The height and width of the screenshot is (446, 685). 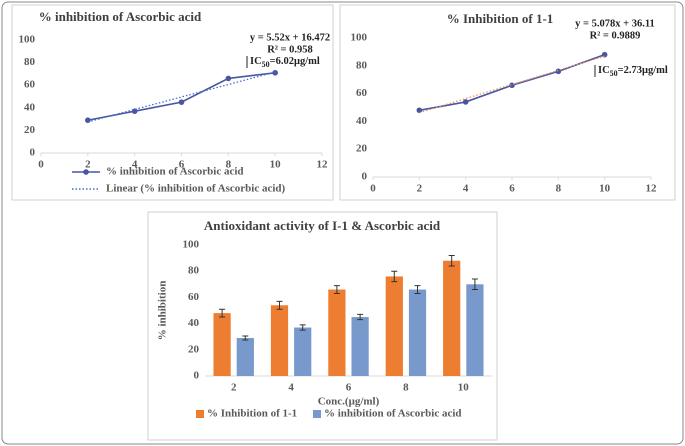 I want to click on chart-title: % inhibition of Ascorbic acid, so click(x=120, y=16).